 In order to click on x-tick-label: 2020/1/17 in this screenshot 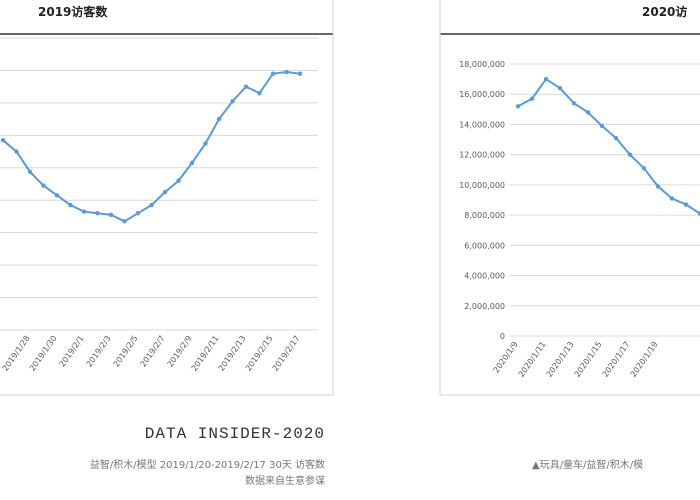, I will do `click(616, 359)`.